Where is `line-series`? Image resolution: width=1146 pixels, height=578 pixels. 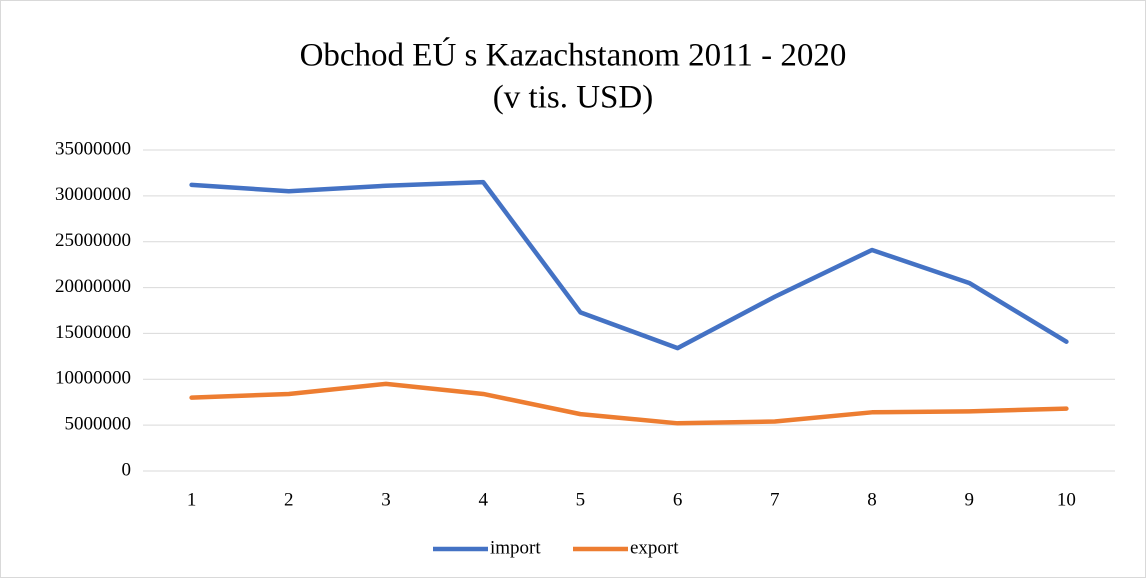
line-series is located at coordinates (629, 403).